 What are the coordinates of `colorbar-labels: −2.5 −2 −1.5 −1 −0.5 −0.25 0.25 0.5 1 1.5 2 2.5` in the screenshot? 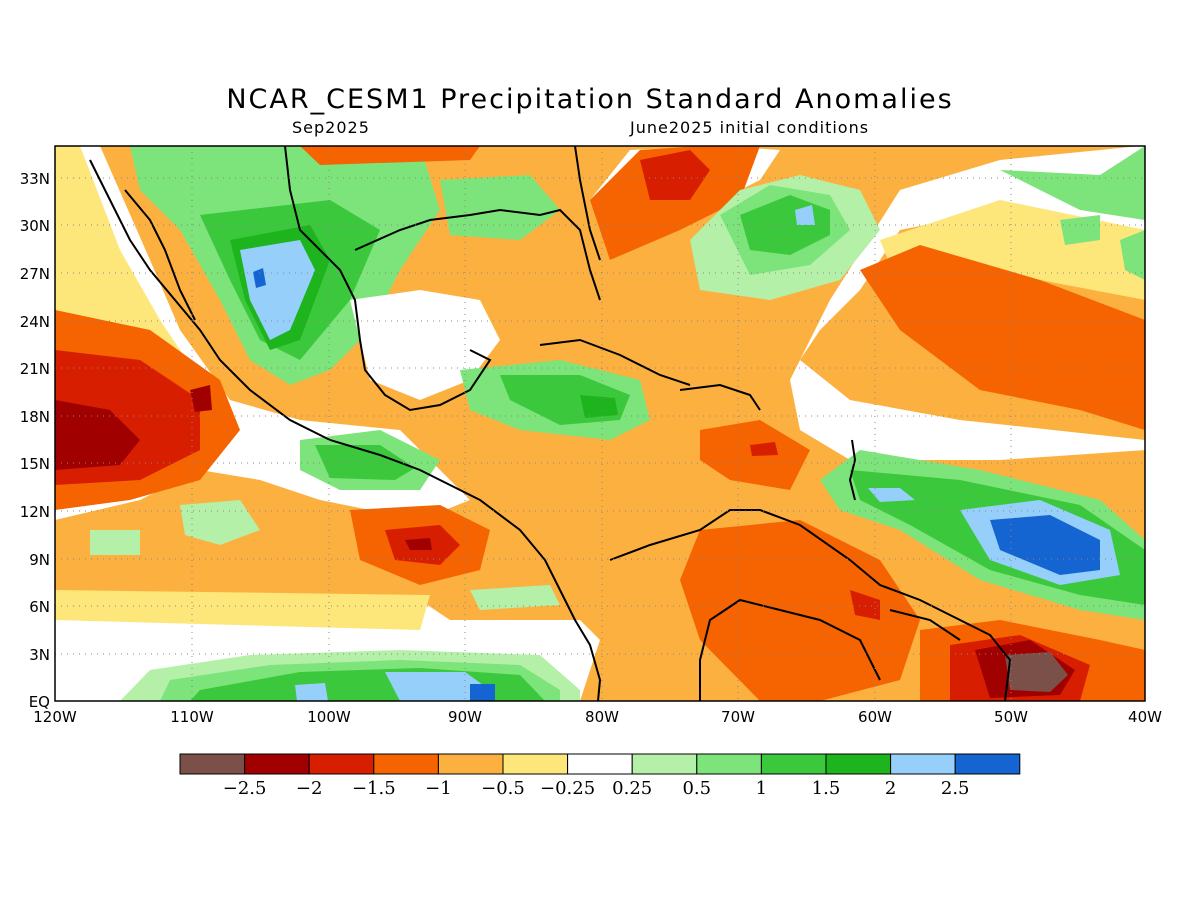 It's located at (596, 788).